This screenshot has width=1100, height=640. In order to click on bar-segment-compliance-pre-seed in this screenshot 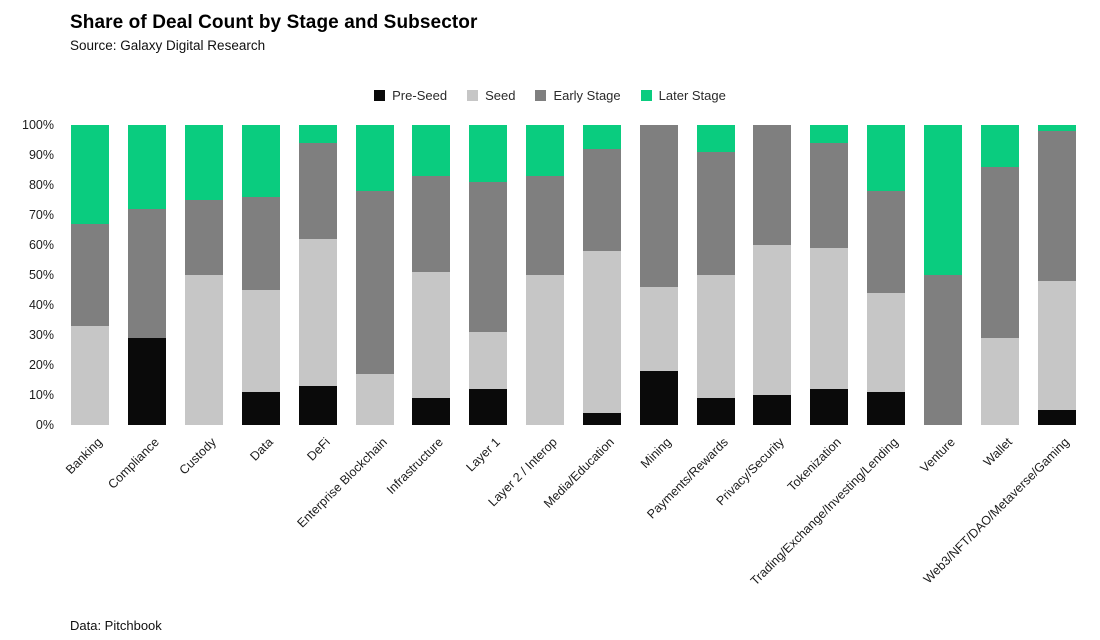, I will do `click(147, 381)`.